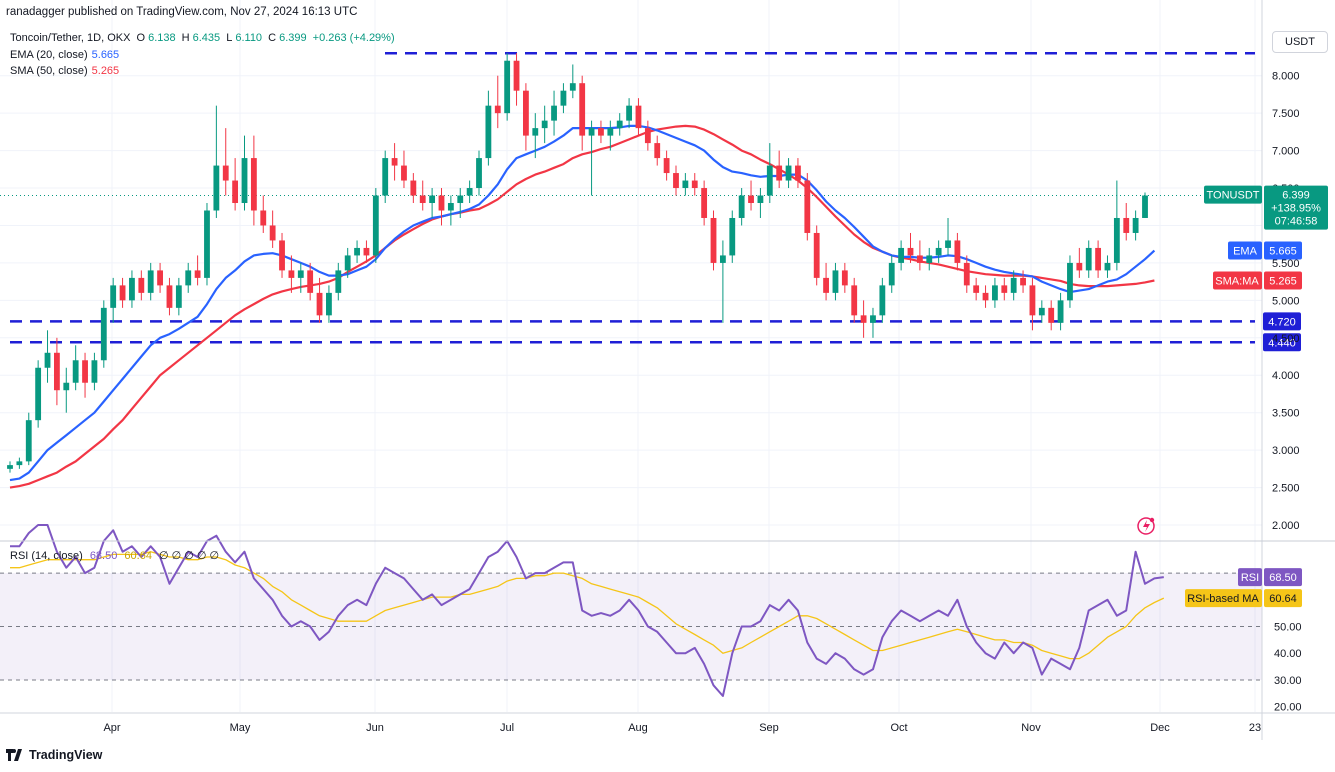 The height and width of the screenshot is (772, 1335). I want to click on price-tick-label: 2.500, so click(1286, 489).